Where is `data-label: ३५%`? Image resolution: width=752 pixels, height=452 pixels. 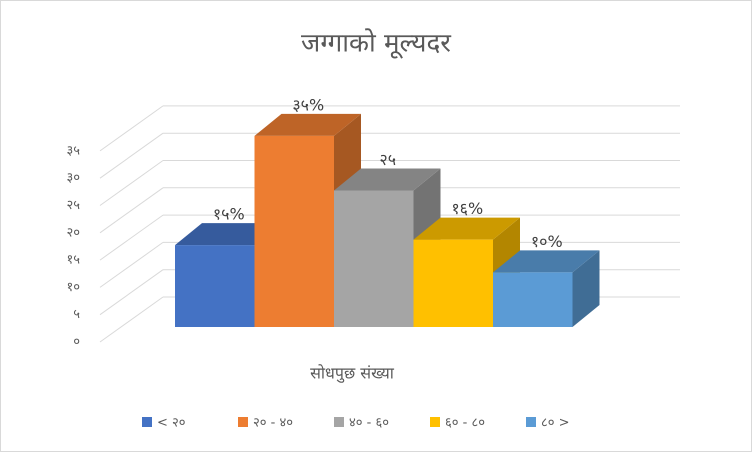 data-label: ३५% is located at coordinates (308, 104).